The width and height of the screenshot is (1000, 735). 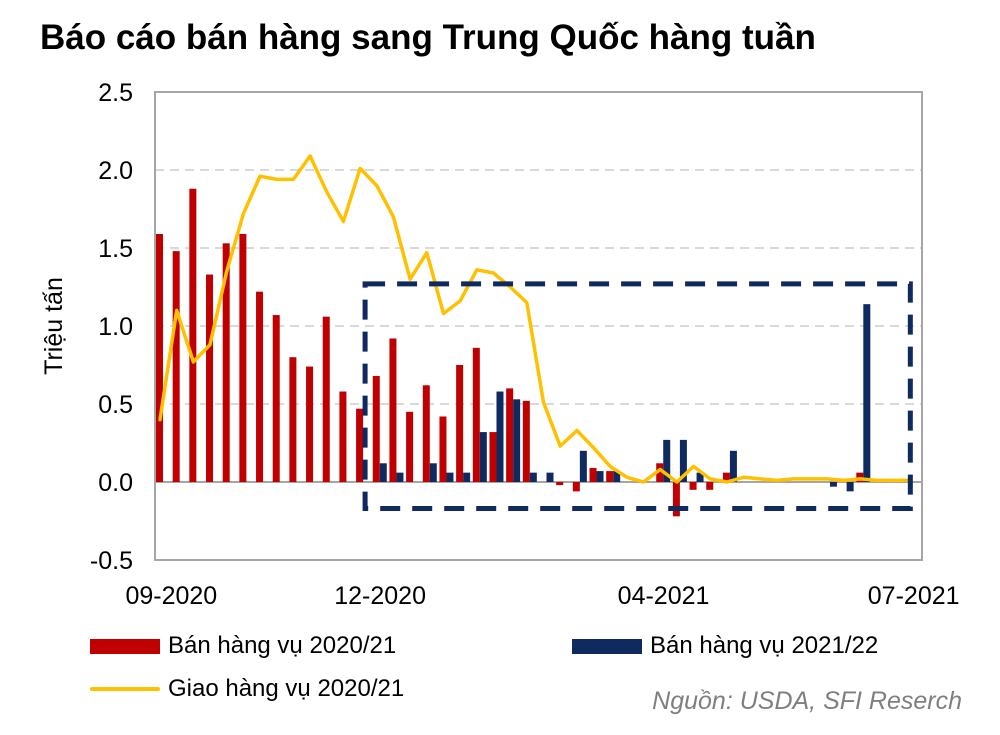 What do you see at coordinates (764, 645) in the screenshot?
I see `legend-label-sales-2021-22: Bán hàng vụ 2021/22` at bounding box center [764, 645].